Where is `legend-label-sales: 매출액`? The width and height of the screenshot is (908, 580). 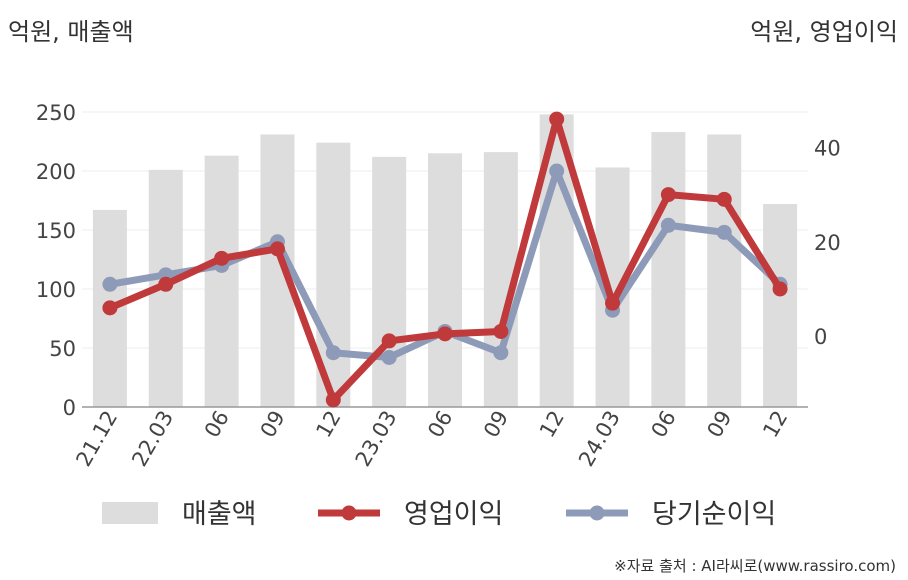
legend-label-sales: 매출액 is located at coordinates (219, 514).